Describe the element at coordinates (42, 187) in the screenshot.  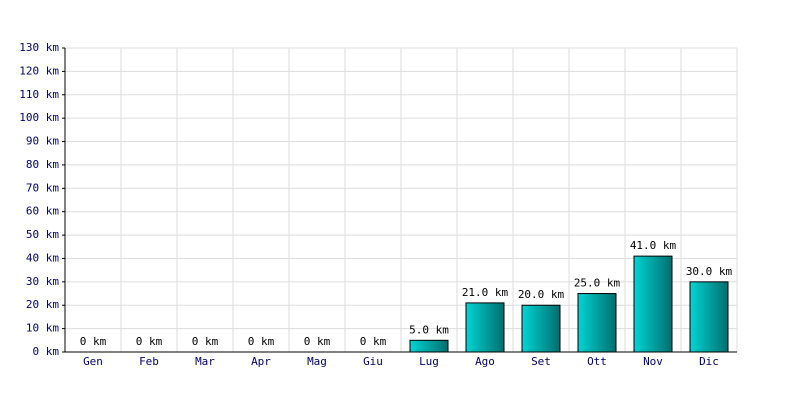
I see `y-tick-label: 70 km` at that location.